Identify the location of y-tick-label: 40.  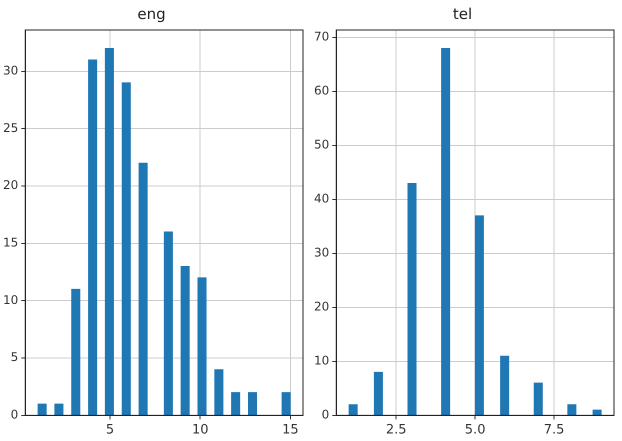
(322, 199).